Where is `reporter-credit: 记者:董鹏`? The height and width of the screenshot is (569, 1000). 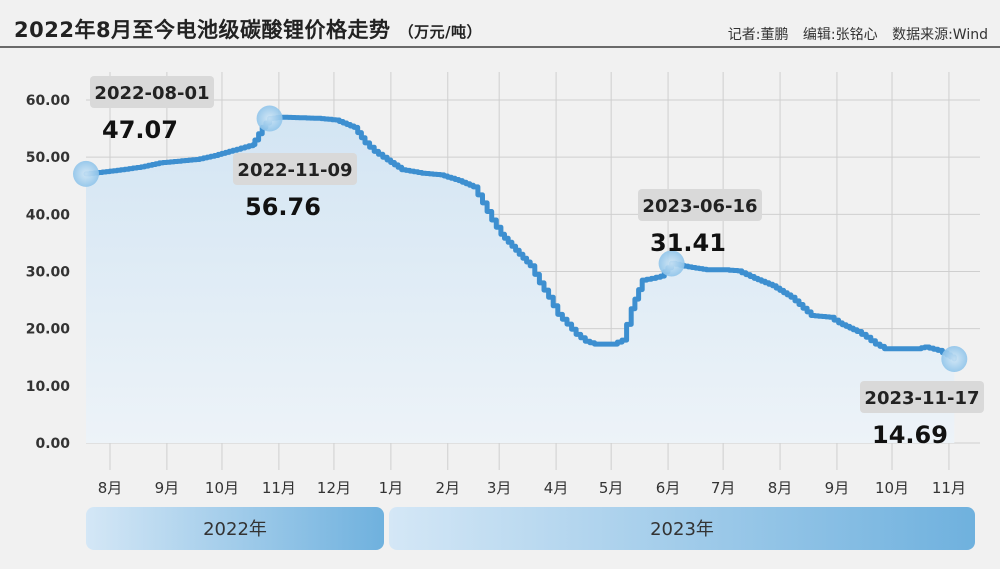
reporter-credit: 记者:董鹏 is located at coordinates (758, 35).